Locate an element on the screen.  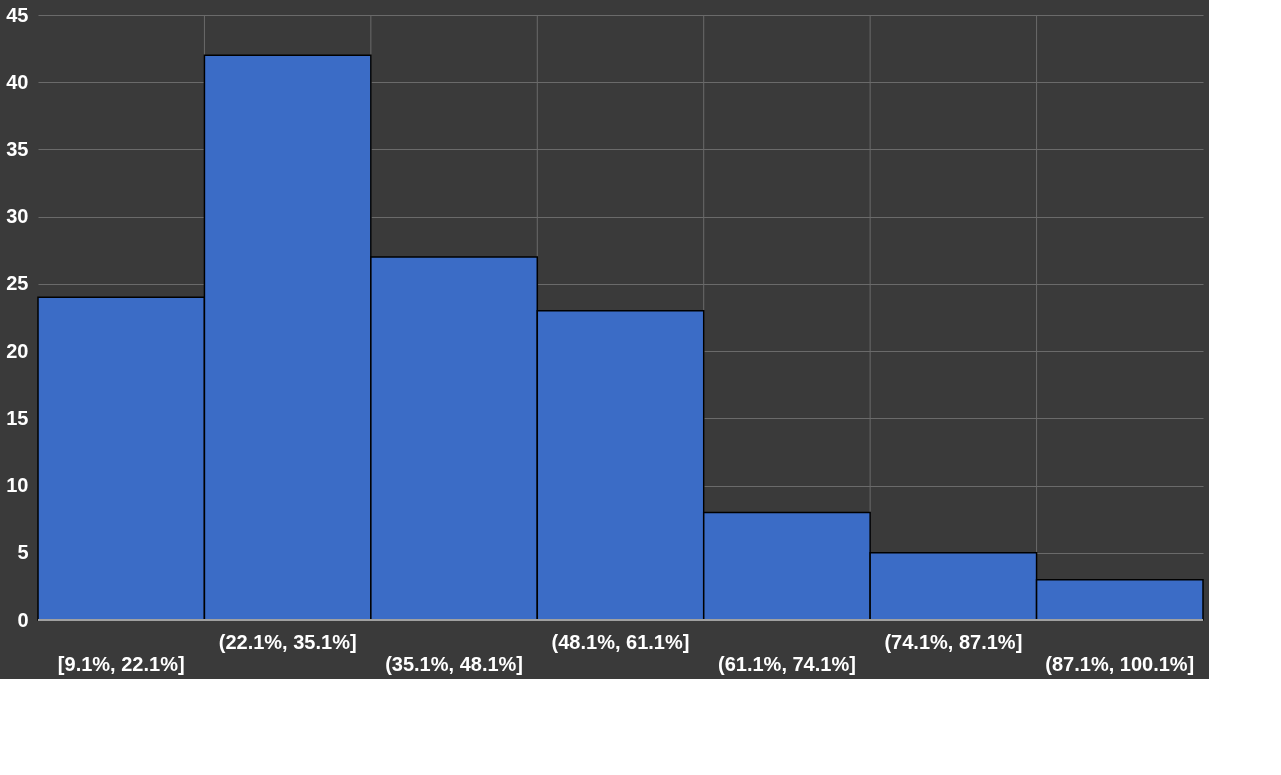
x-tick-label: (22.1%, 35.1%] is located at coordinates (287, 641).